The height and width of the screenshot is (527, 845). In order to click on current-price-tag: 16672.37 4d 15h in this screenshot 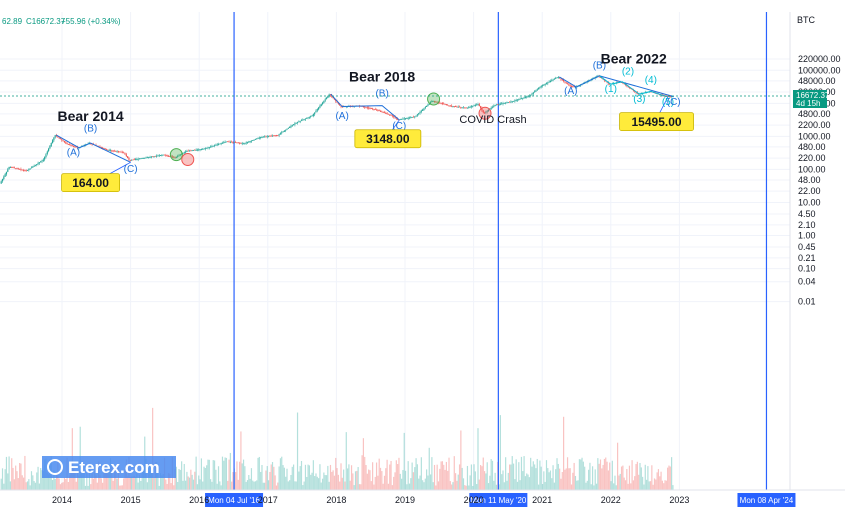, I will do `click(811, 99)`.